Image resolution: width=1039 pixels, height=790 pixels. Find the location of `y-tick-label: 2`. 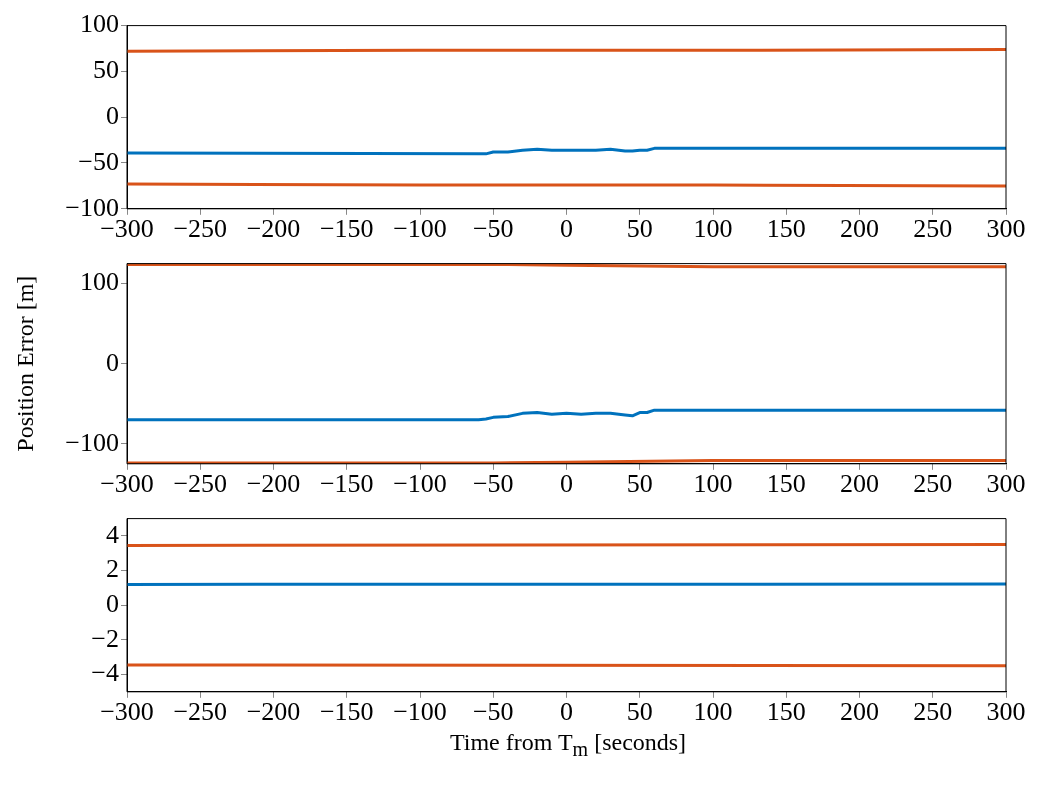

y-tick-label: 2 is located at coordinates (112, 569).